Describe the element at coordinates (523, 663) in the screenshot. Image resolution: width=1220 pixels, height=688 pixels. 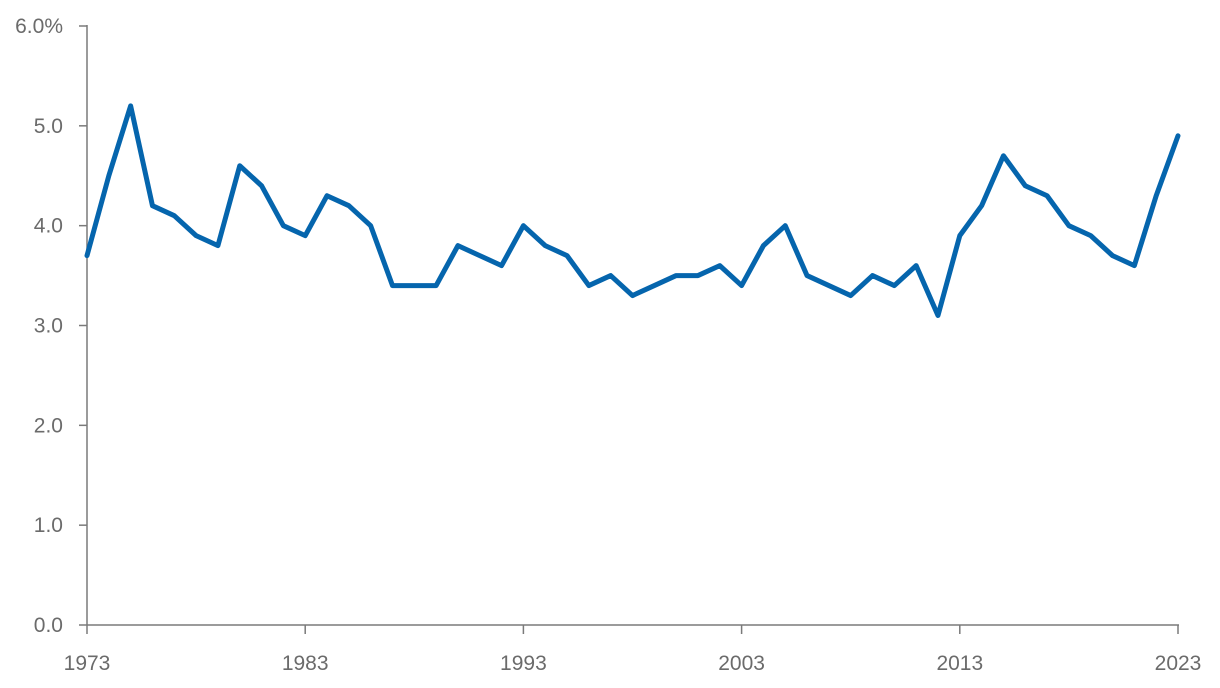
I see `x-tick-label: 1993` at that location.